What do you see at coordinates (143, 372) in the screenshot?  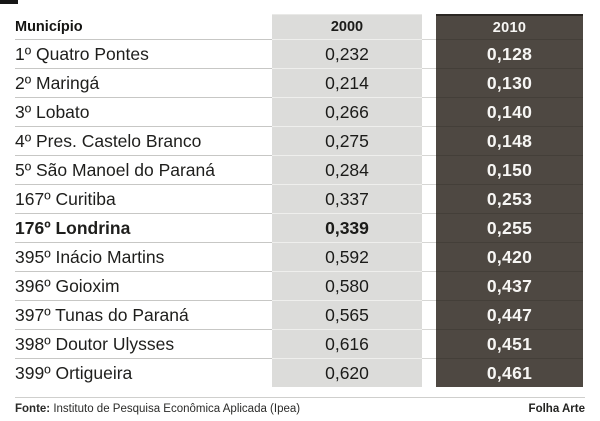 I see `municipality-cell: 399º Ortigueira` at bounding box center [143, 372].